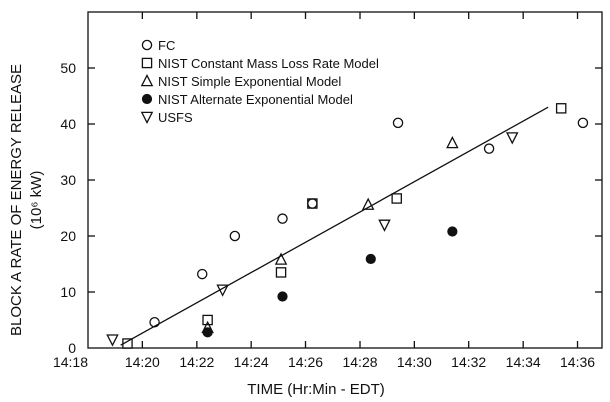  I want to click on x-tick-label: 14:36, so click(577, 362).